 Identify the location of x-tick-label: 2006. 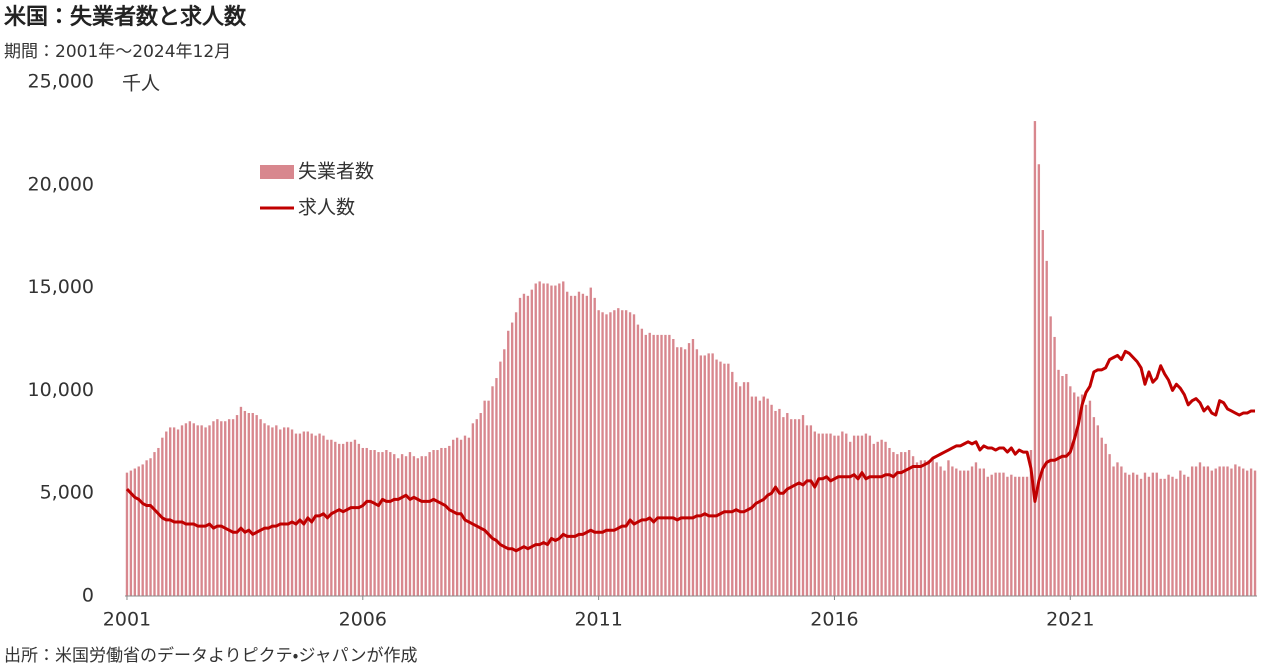
(363, 620).